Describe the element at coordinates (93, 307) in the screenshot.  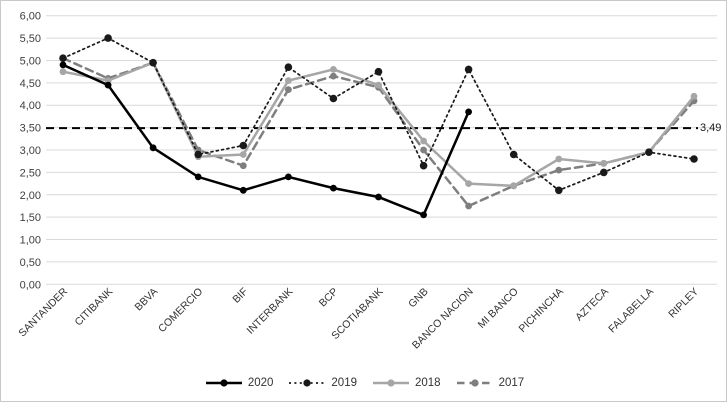
I see `x-category-label: CITIBANK` at that location.